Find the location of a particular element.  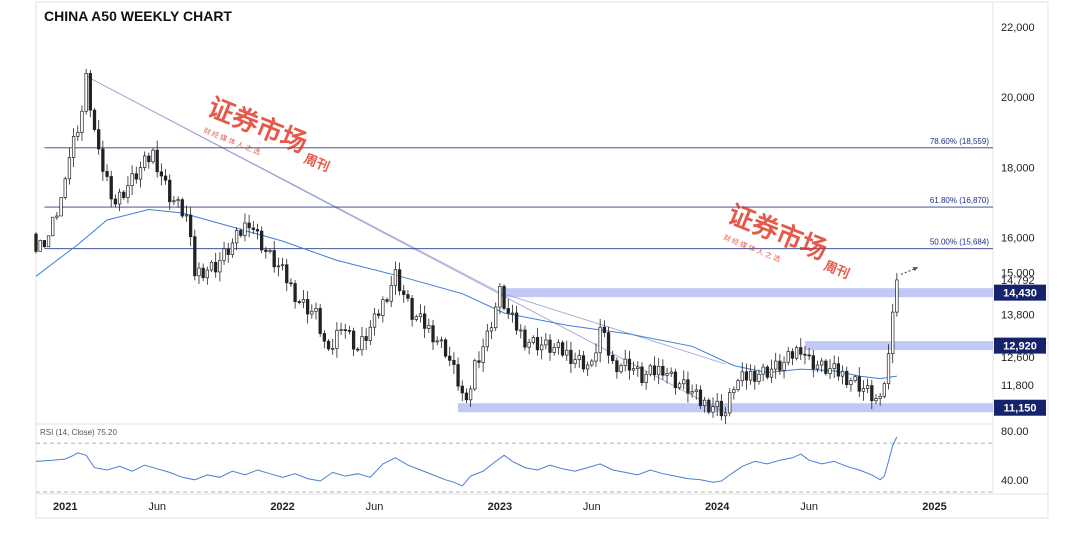

time-axis-tick-label: 2023 is located at coordinates (500, 507).